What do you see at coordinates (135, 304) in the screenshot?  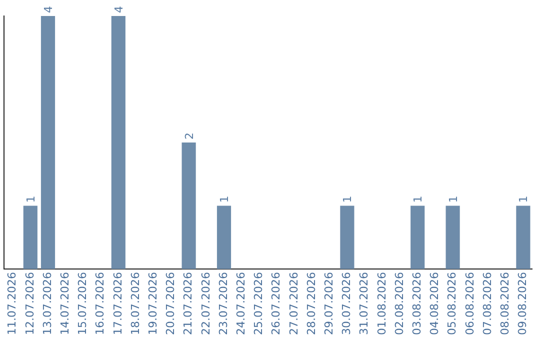 I see `x-tick-label: 18.07.2026` at bounding box center [135, 304].